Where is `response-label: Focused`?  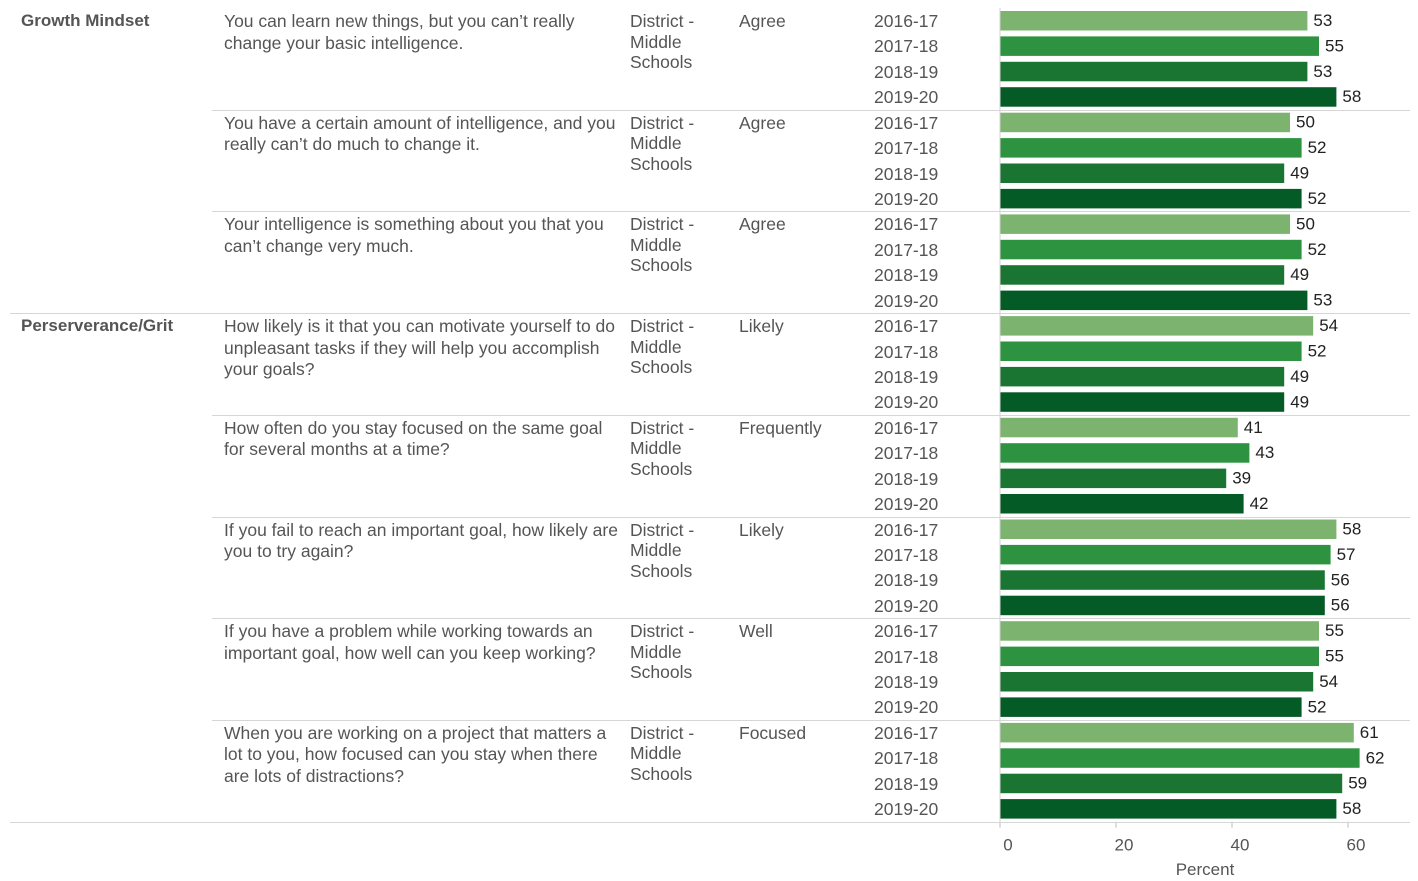
response-label: Focused is located at coordinates (773, 732).